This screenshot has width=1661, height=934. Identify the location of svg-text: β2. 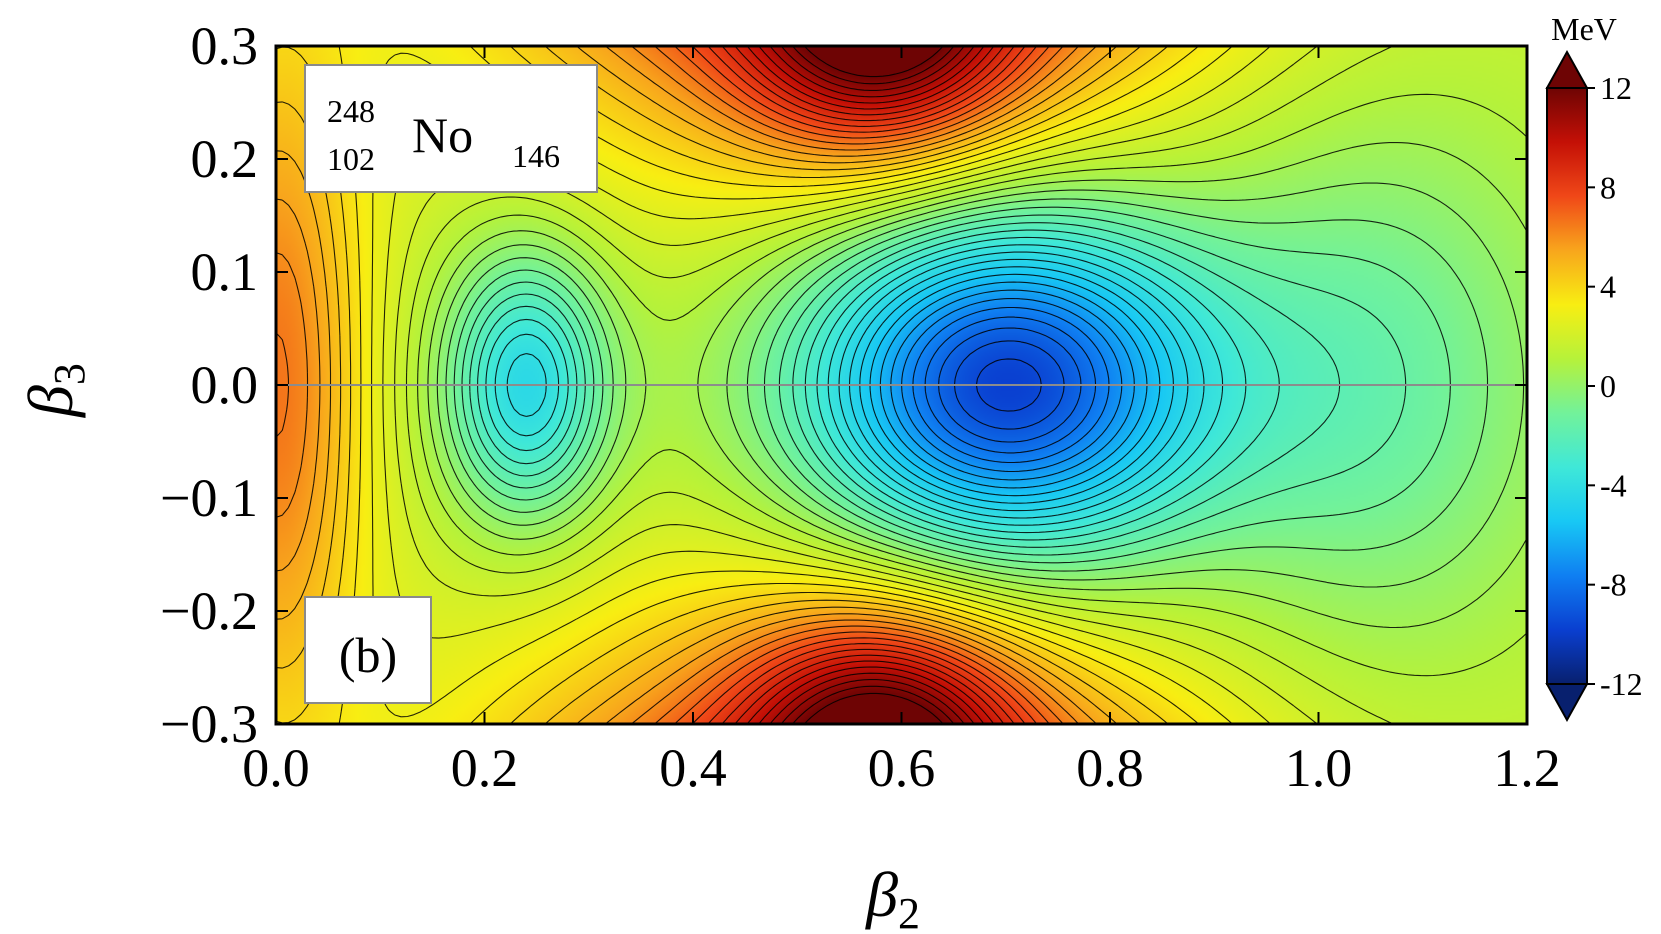
(892, 896).